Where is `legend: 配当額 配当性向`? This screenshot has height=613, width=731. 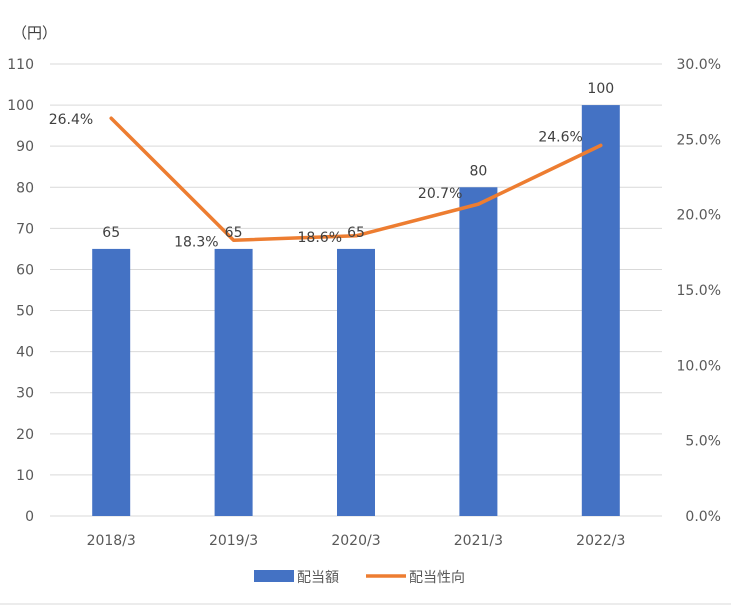 legend: 配当額 配当性向 is located at coordinates (359, 578).